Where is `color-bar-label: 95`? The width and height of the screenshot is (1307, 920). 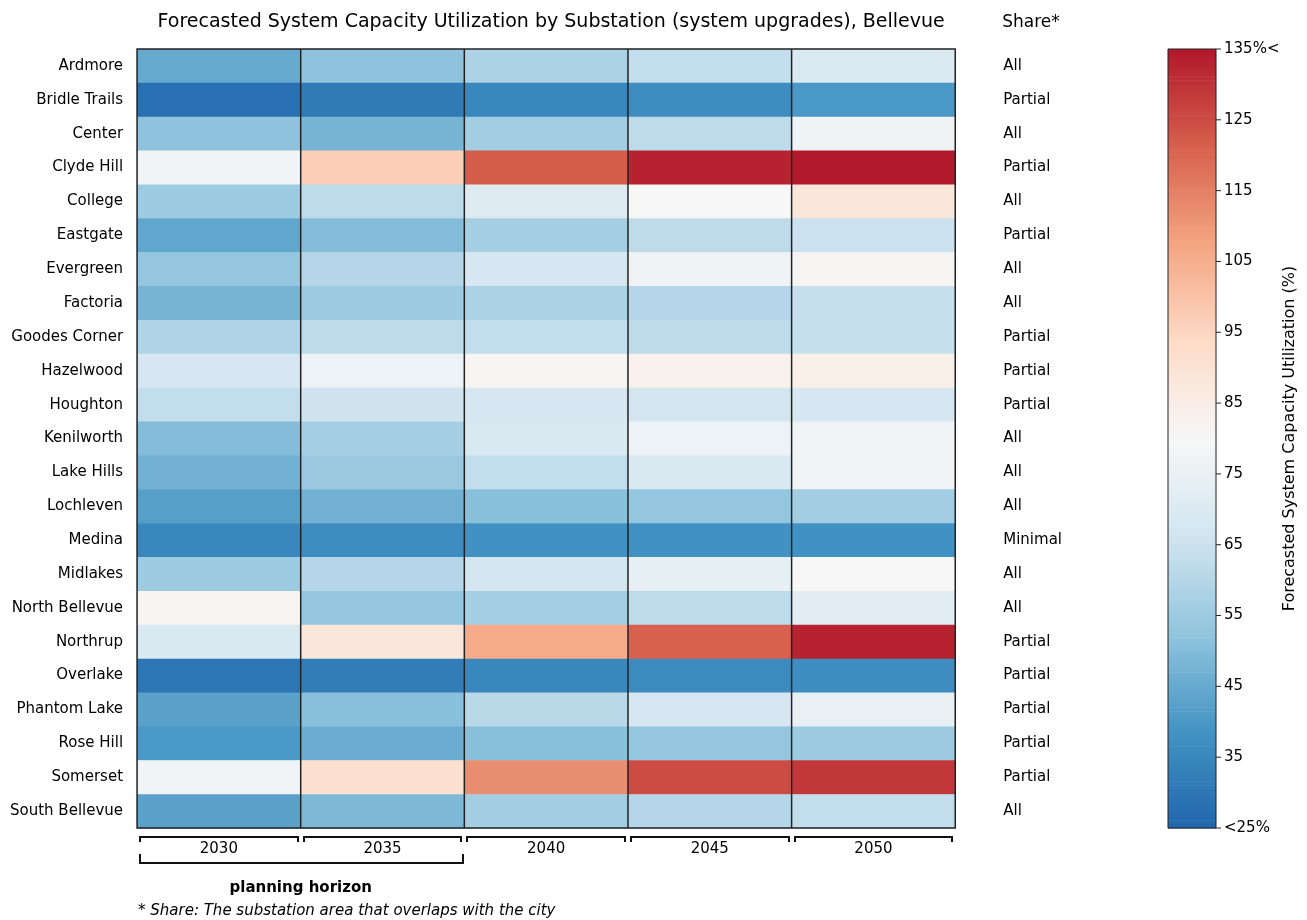
color-bar-label: 95 is located at coordinates (1234, 331).